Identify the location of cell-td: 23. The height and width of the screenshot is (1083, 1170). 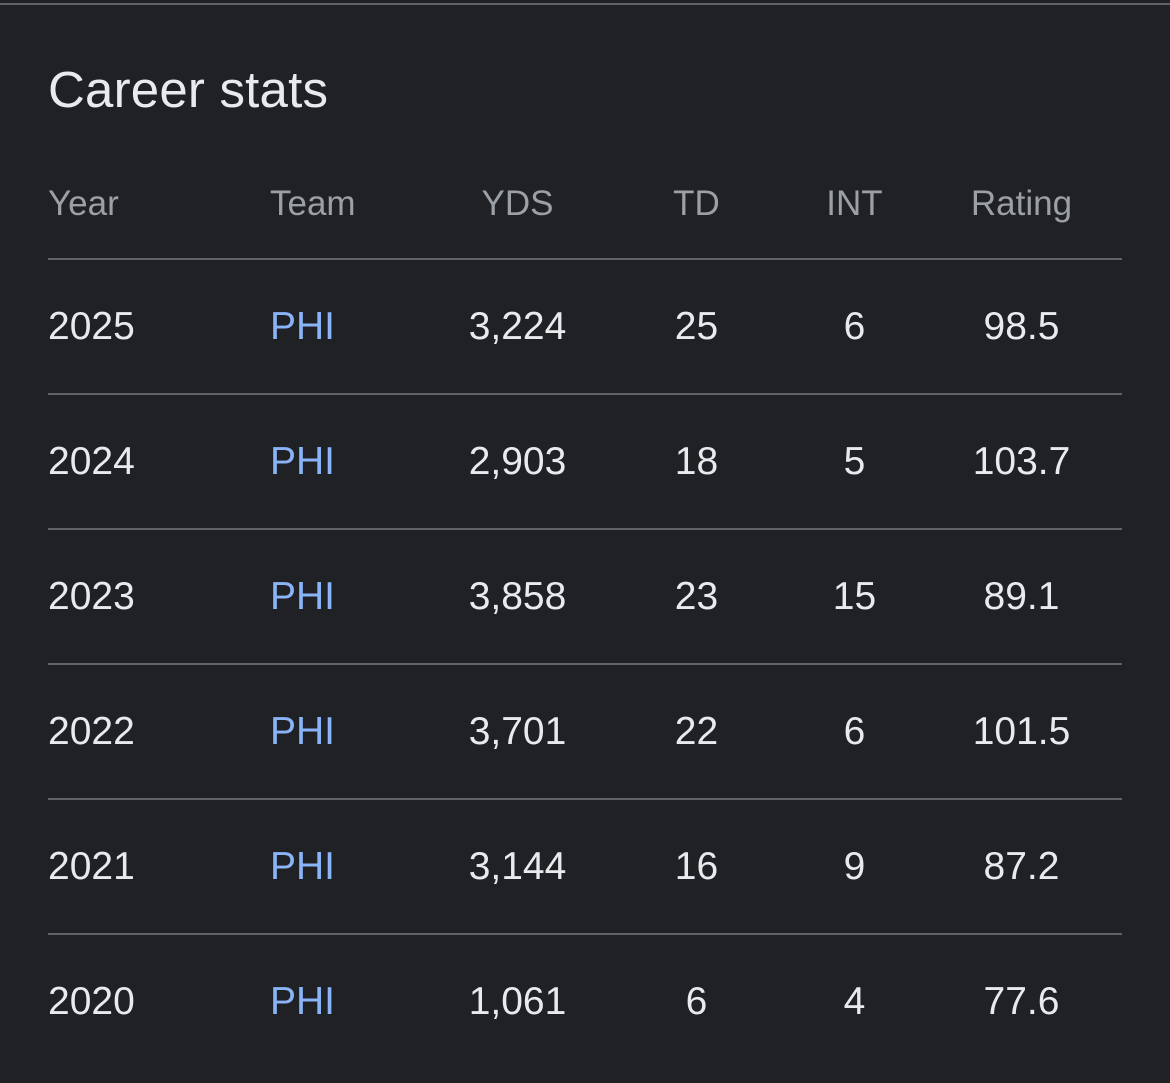
(696, 597).